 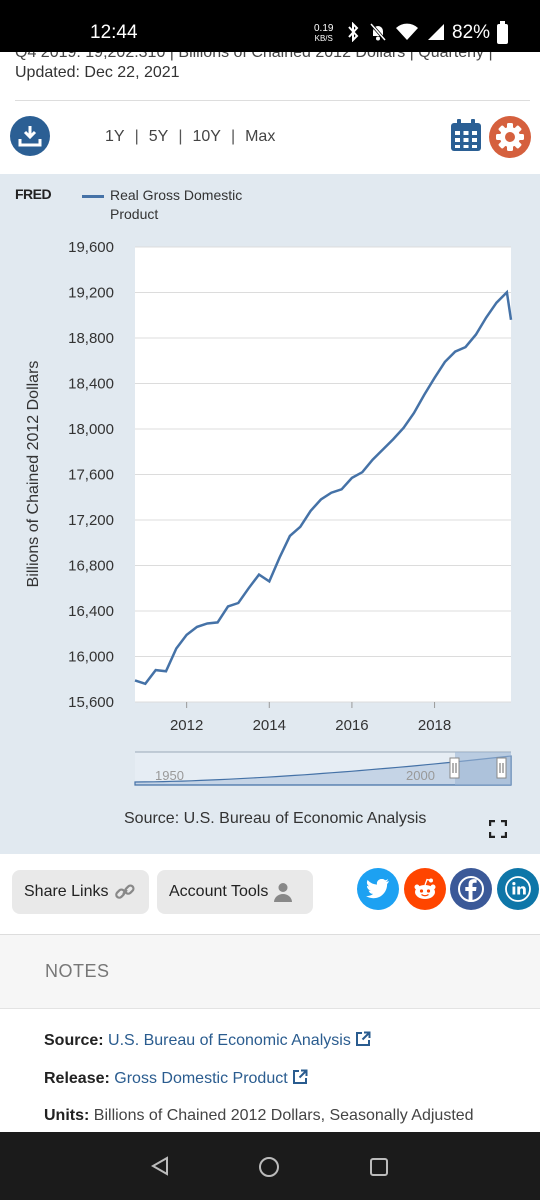 What do you see at coordinates (91, 475) in the screenshot?
I see `y-tick-label: 17,600` at bounding box center [91, 475].